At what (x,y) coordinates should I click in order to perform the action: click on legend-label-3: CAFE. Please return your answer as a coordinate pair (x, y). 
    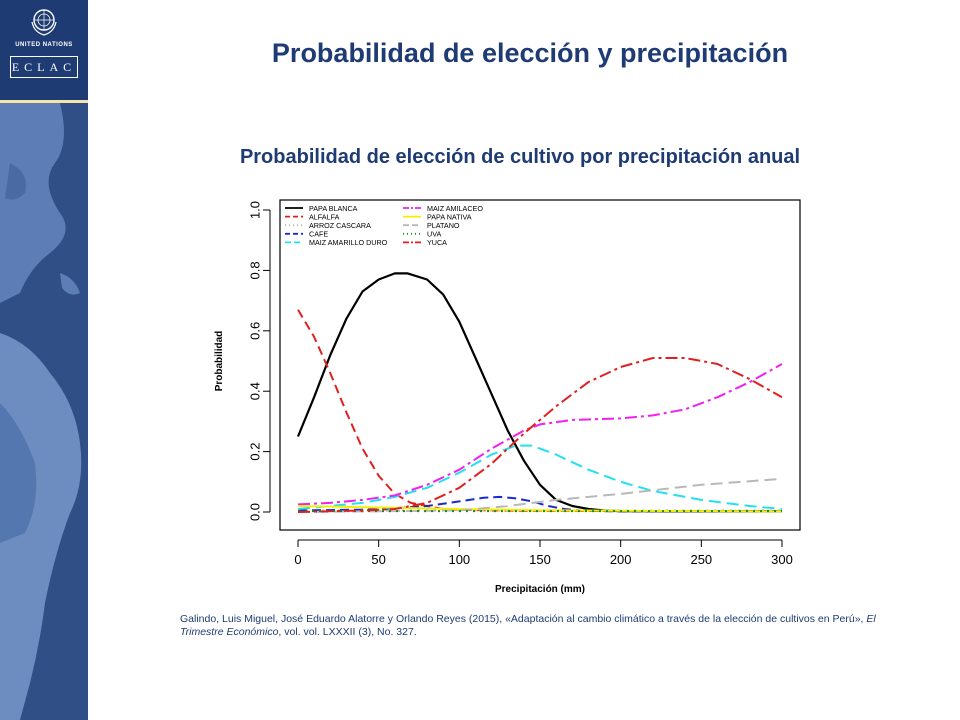
    Looking at the image, I should click on (318, 234).